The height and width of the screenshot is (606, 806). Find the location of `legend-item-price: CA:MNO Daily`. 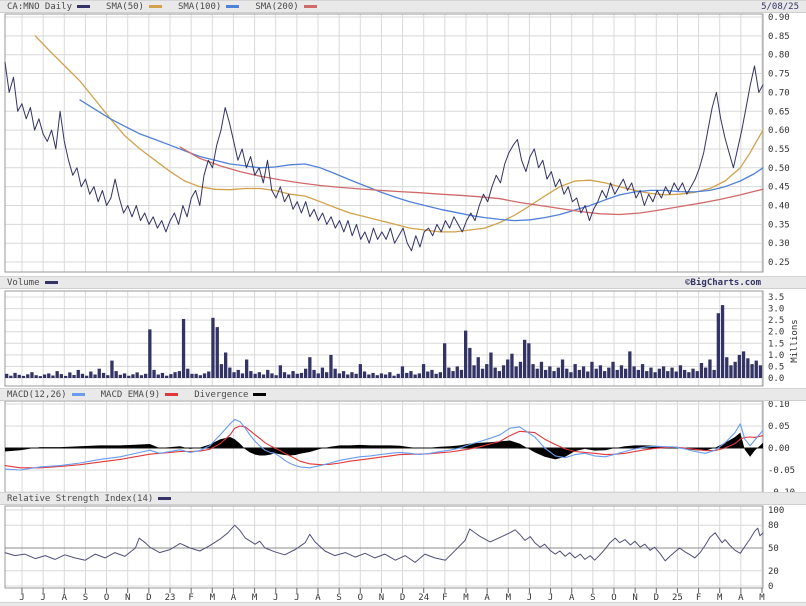

legend-item-price: CA:MNO Daily is located at coordinates (49, 7).